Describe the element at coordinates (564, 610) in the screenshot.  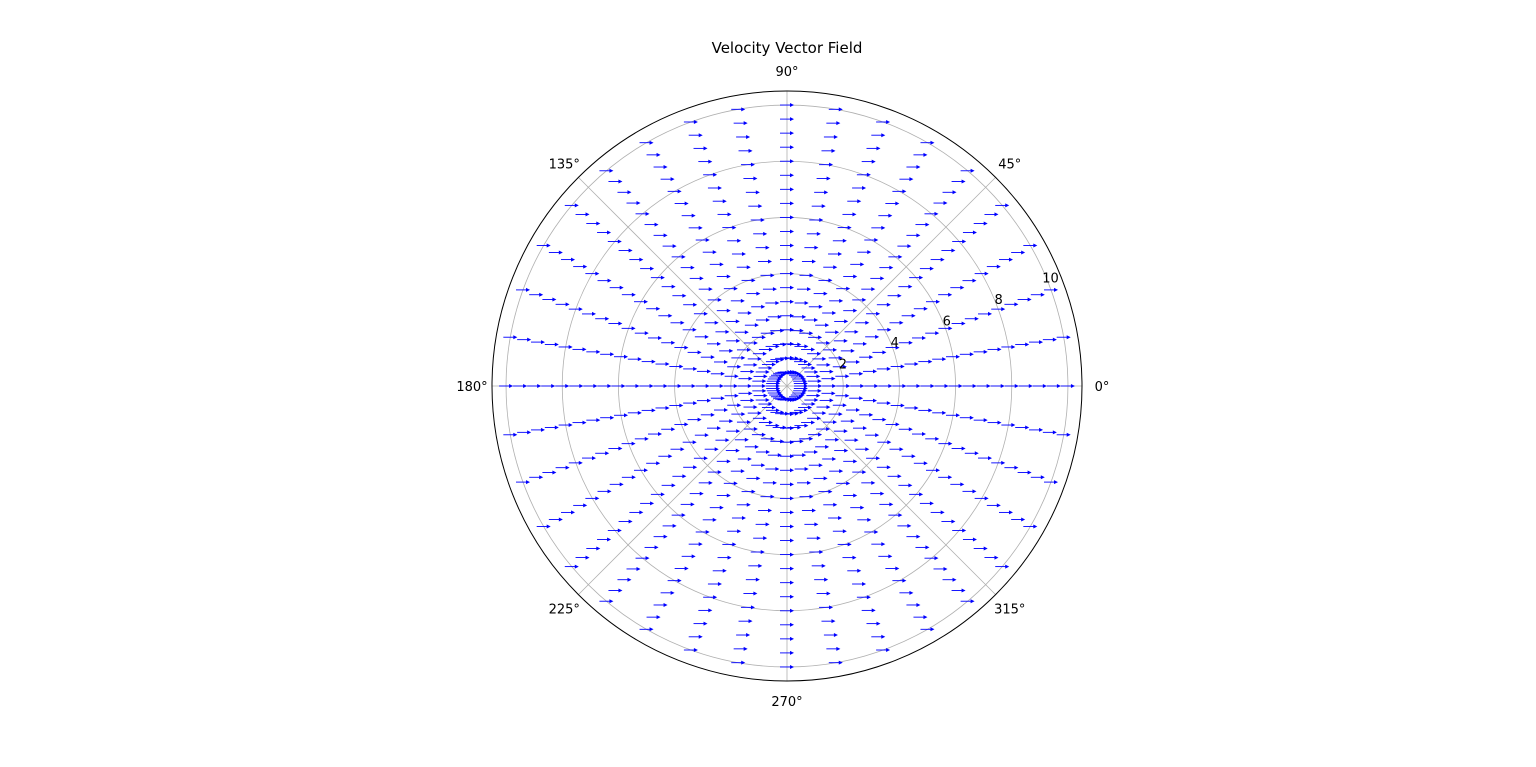
I see `angle-tick-label: 225°` at that location.